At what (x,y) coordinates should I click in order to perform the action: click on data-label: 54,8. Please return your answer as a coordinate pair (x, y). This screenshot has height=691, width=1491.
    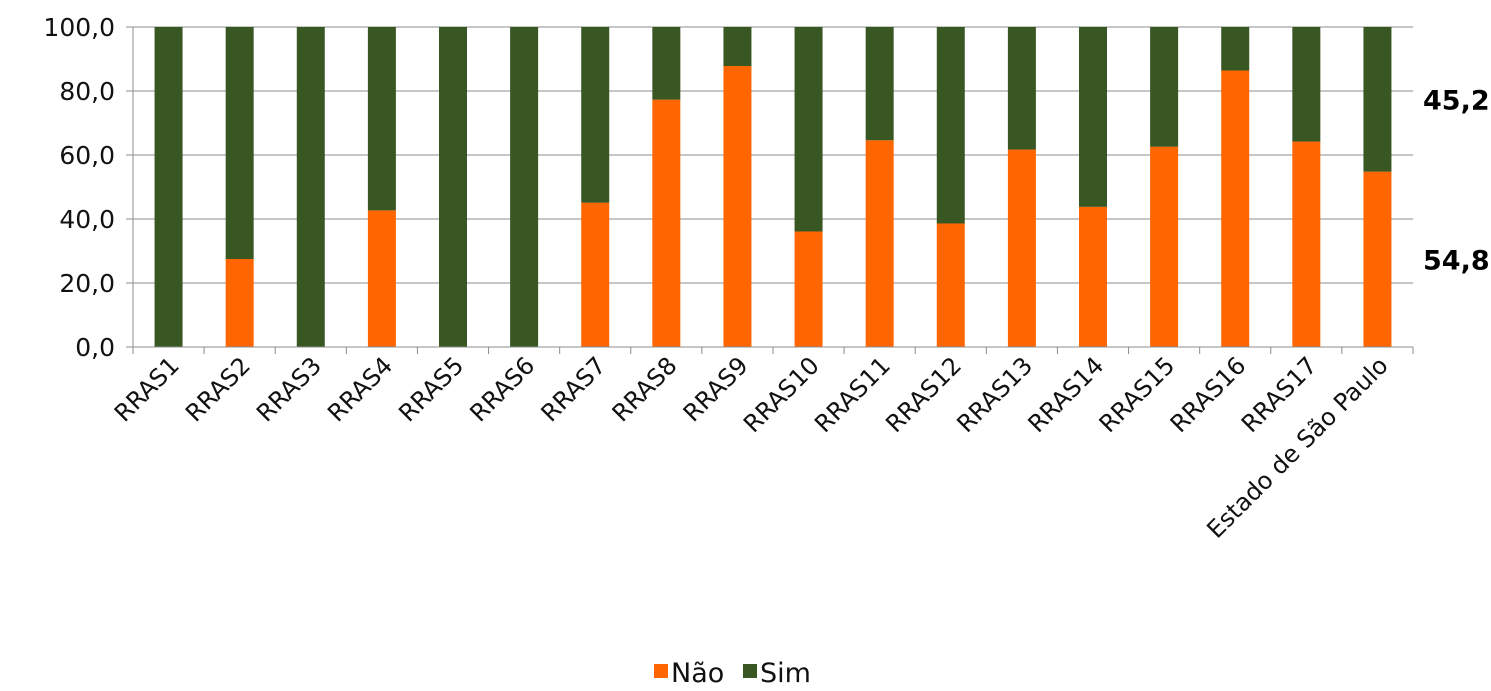
    Looking at the image, I should click on (1456, 260).